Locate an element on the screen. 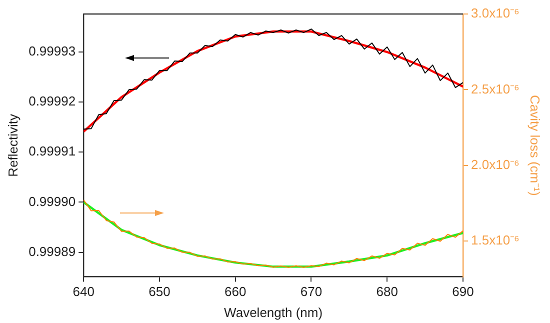  y-tick-label: 0.99990 is located at coordinates (52, 201).